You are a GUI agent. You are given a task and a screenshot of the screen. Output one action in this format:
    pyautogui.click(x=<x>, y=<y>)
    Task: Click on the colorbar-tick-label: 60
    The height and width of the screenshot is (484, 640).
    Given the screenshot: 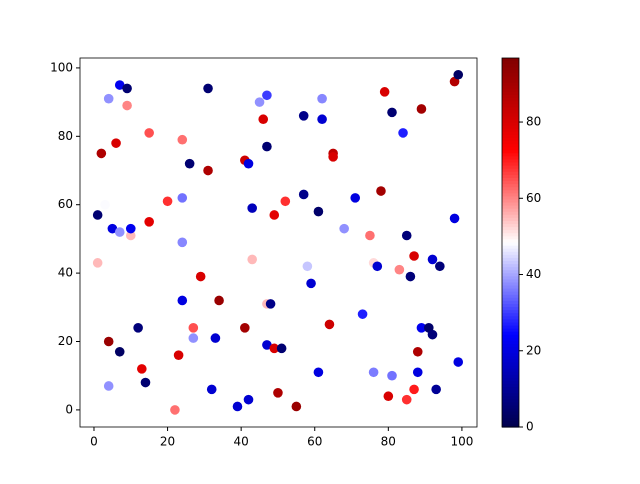 What is the action you would take?
    pyautogui.click(x=533, y=198)
    